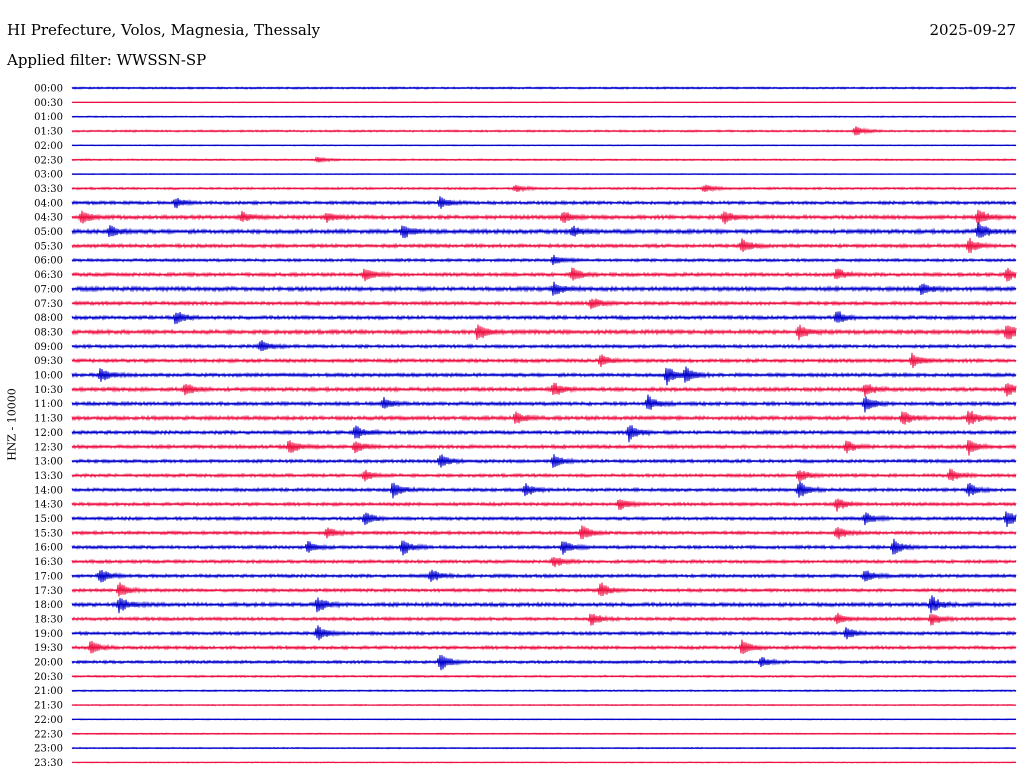 This screenshot has height=780, width=1024. What do you see at coordinates (48, 490) in the screenshot?
I see `time-label-1400: 14:00` at bounding box center [48, 490].